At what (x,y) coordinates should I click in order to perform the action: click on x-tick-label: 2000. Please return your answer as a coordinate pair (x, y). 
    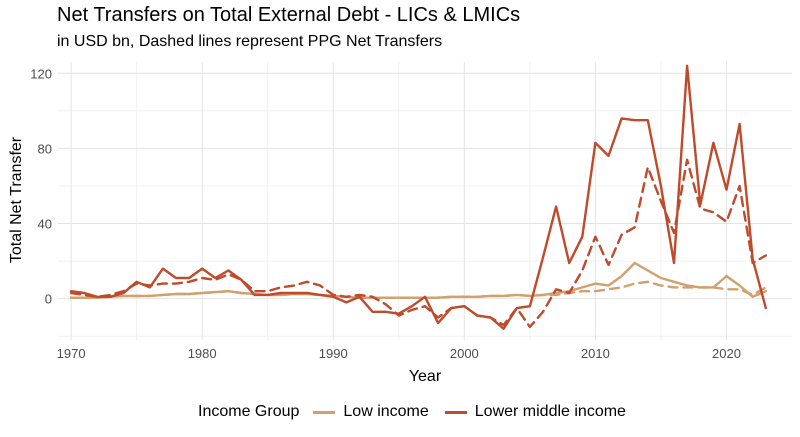
    Looking at the image, I should click on (464, 353).